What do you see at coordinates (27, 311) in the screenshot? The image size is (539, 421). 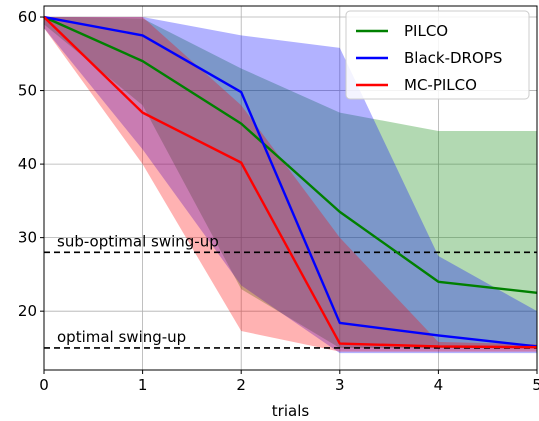 I see `y-tick-label: 20` at bounding box center [27, 311].